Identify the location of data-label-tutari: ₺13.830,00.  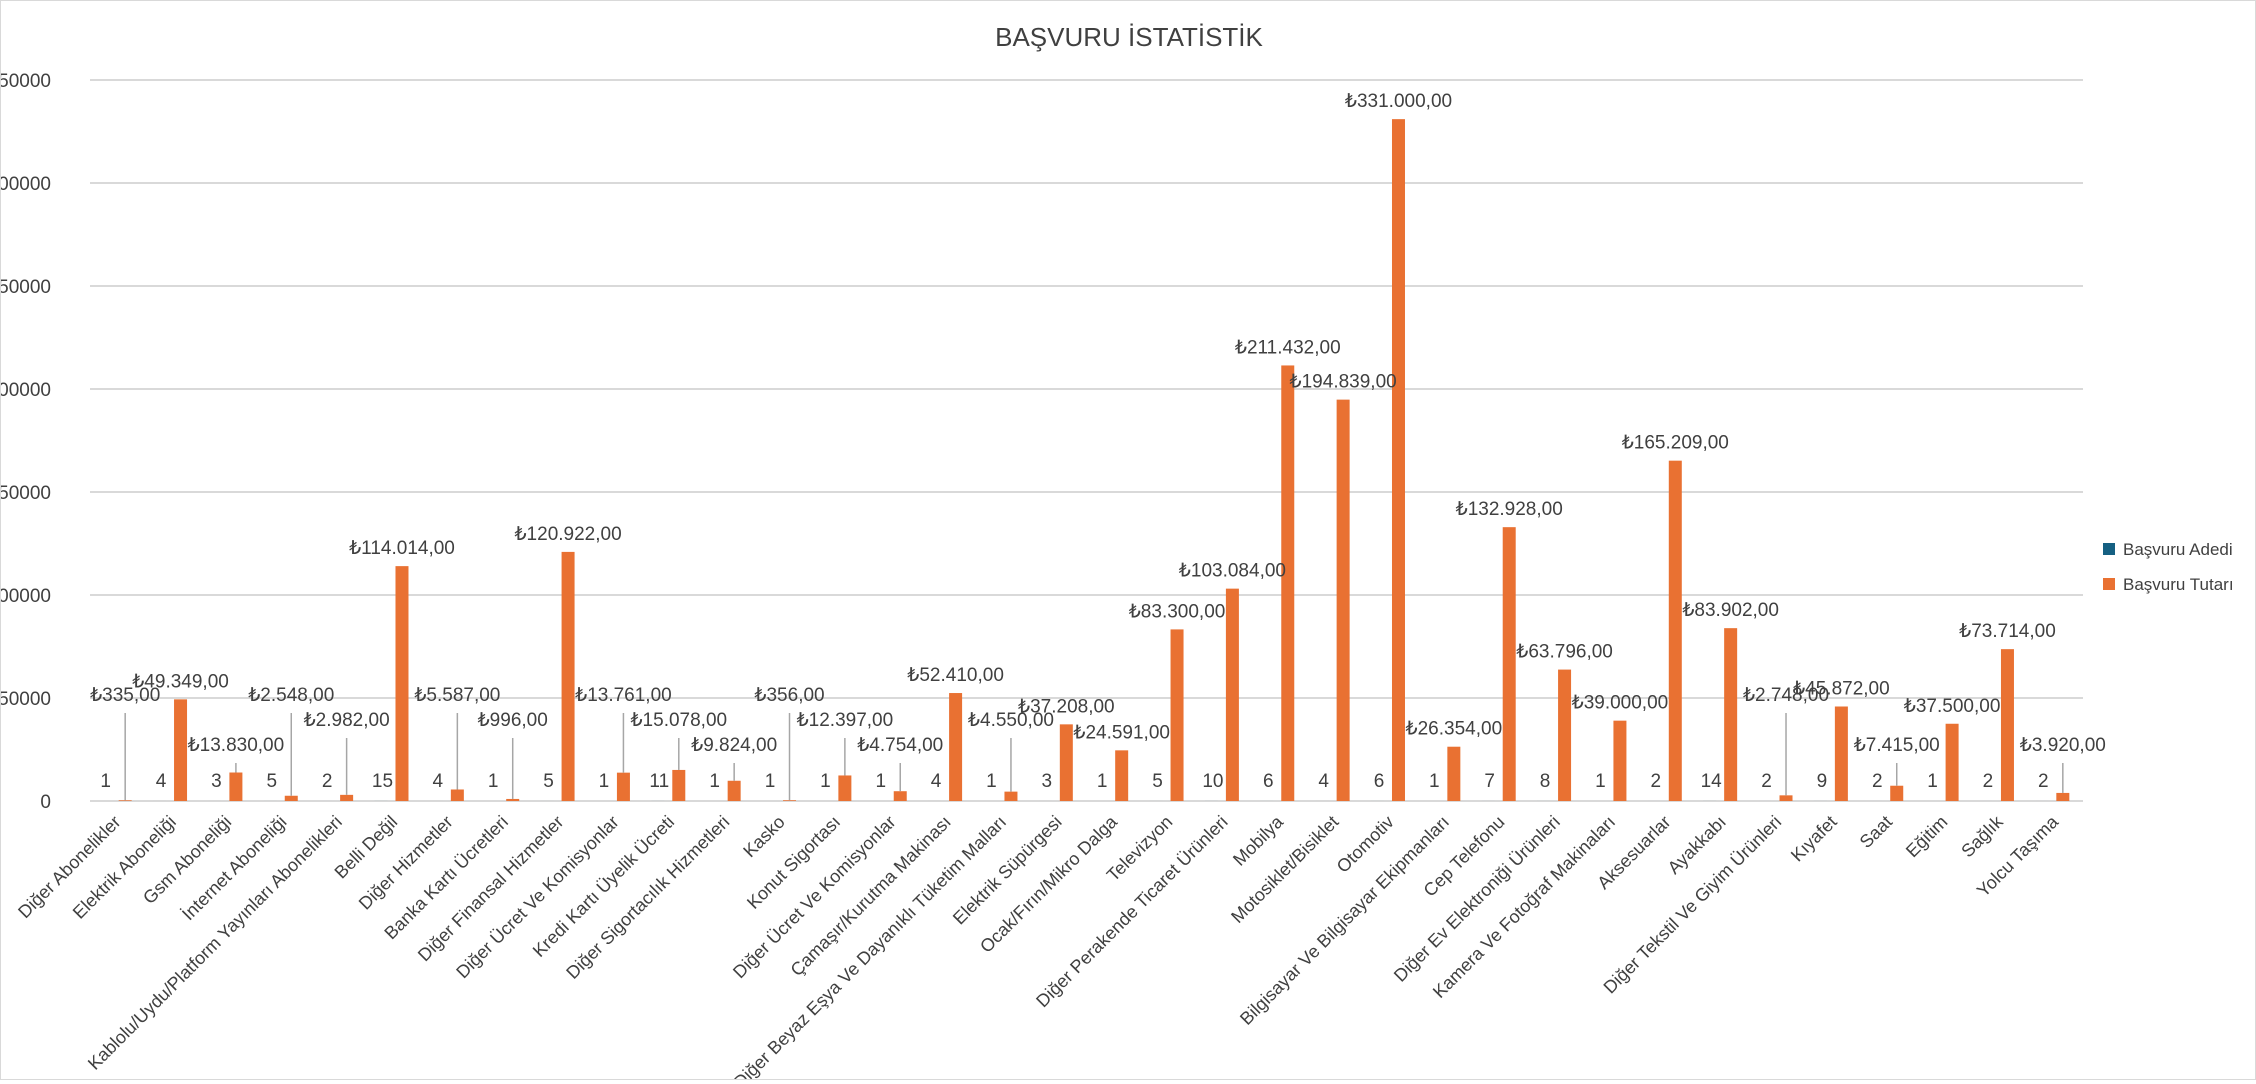
(236, 745).